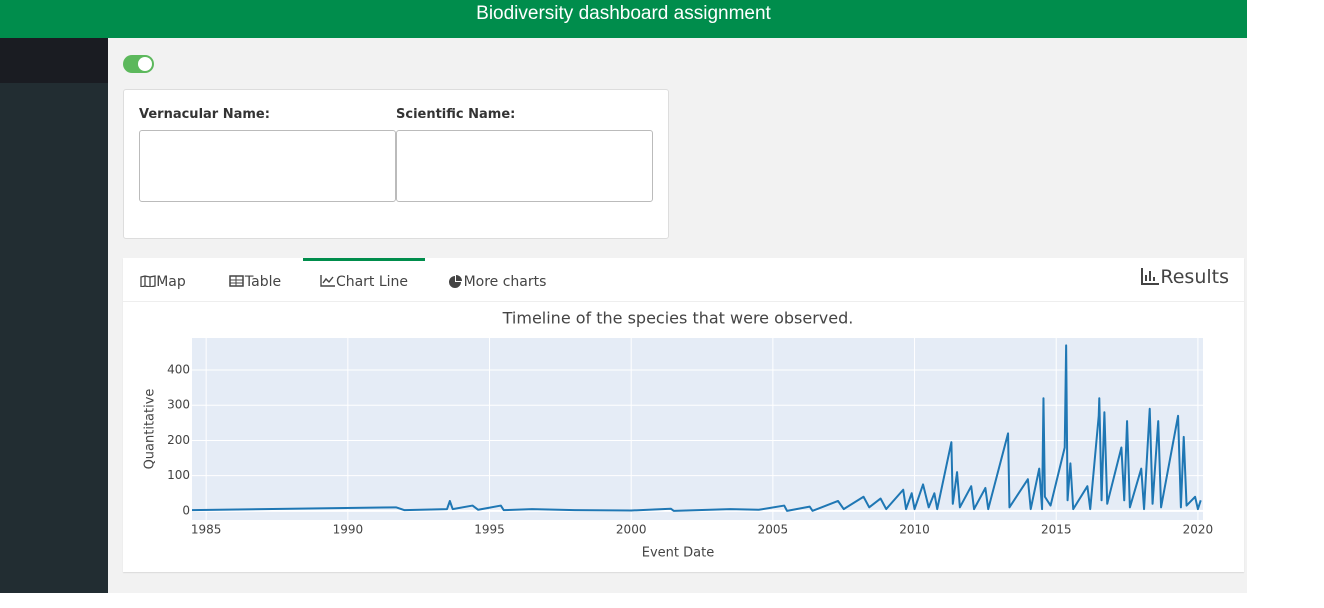  What do you see at coordinates (267, 166) in the screenshot?
I see `vernacular-input` at bounding box center [267, 166].